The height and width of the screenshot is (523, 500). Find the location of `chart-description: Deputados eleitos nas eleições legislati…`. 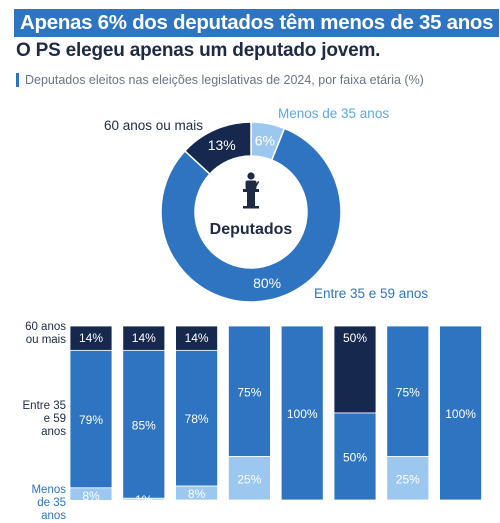

chart-description: Deputados eleitos nas eleições legislati… is located at coordinates (220, 80).